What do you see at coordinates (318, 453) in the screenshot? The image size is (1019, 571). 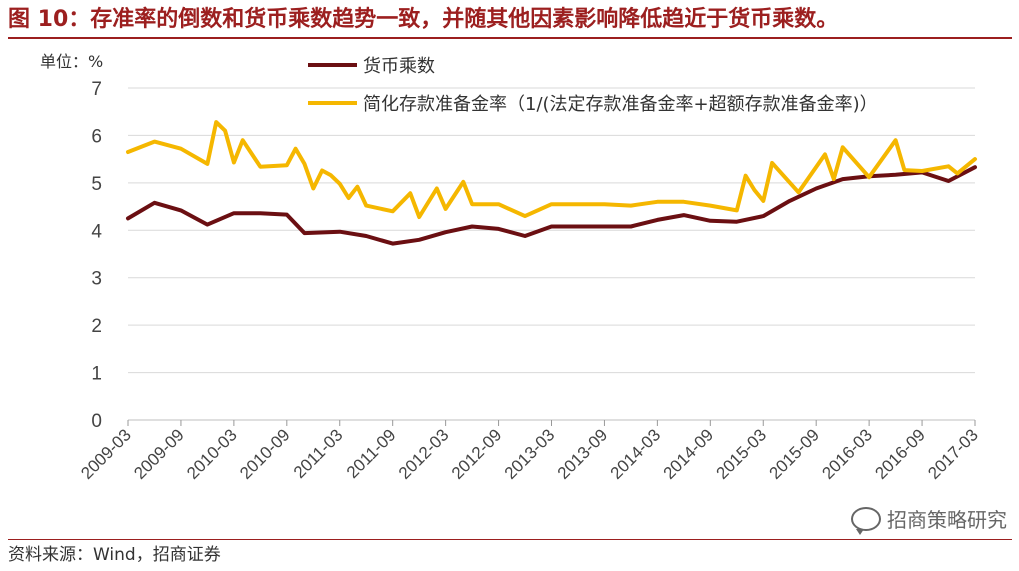 I see `x-tick-label: 2011-03` at bounding box center [318, 453].